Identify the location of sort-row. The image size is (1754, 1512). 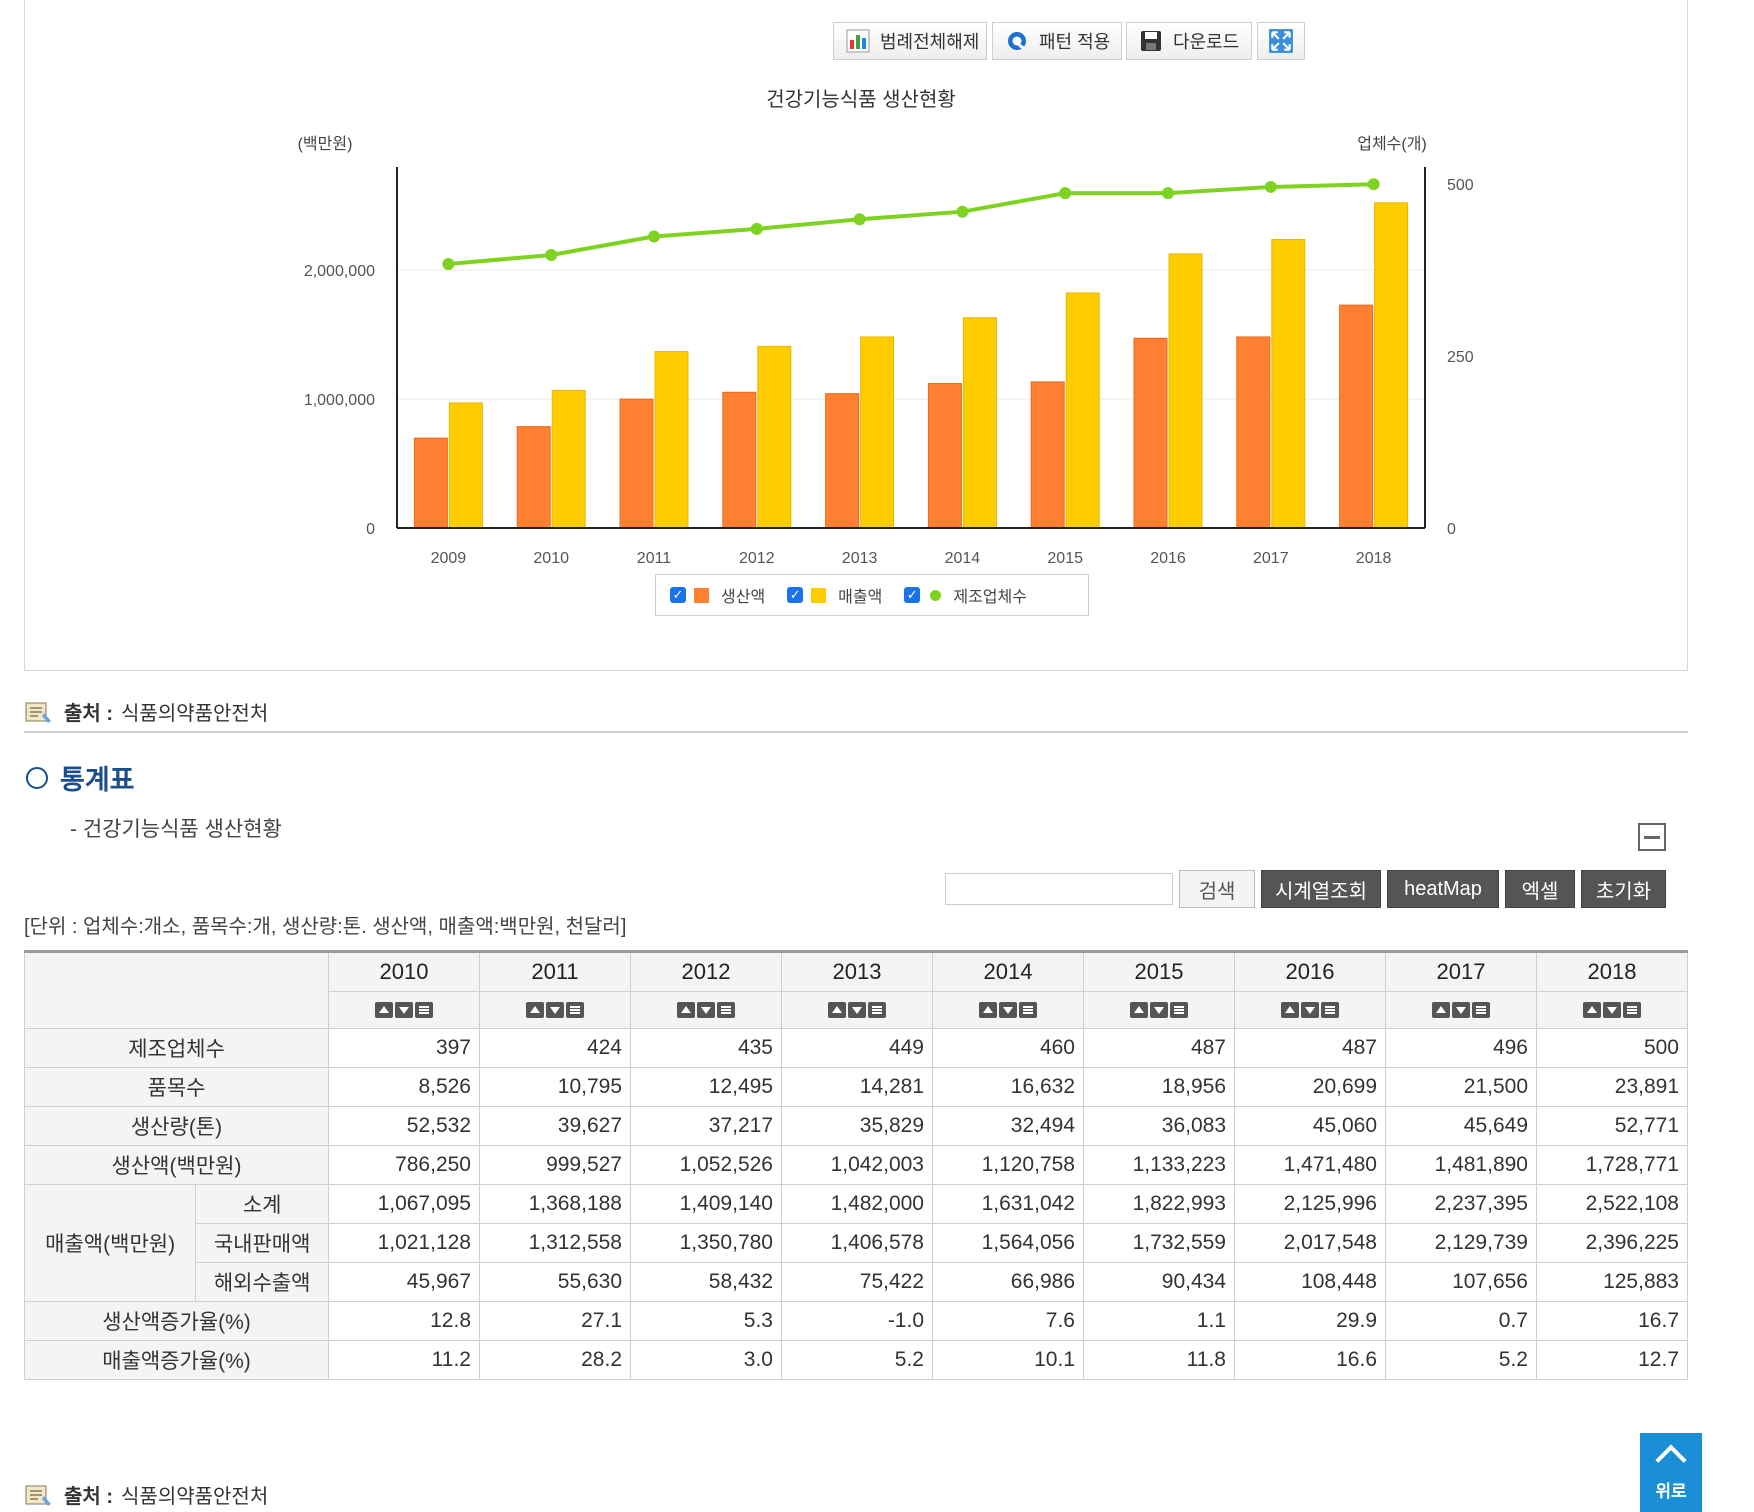
(856, 1010).